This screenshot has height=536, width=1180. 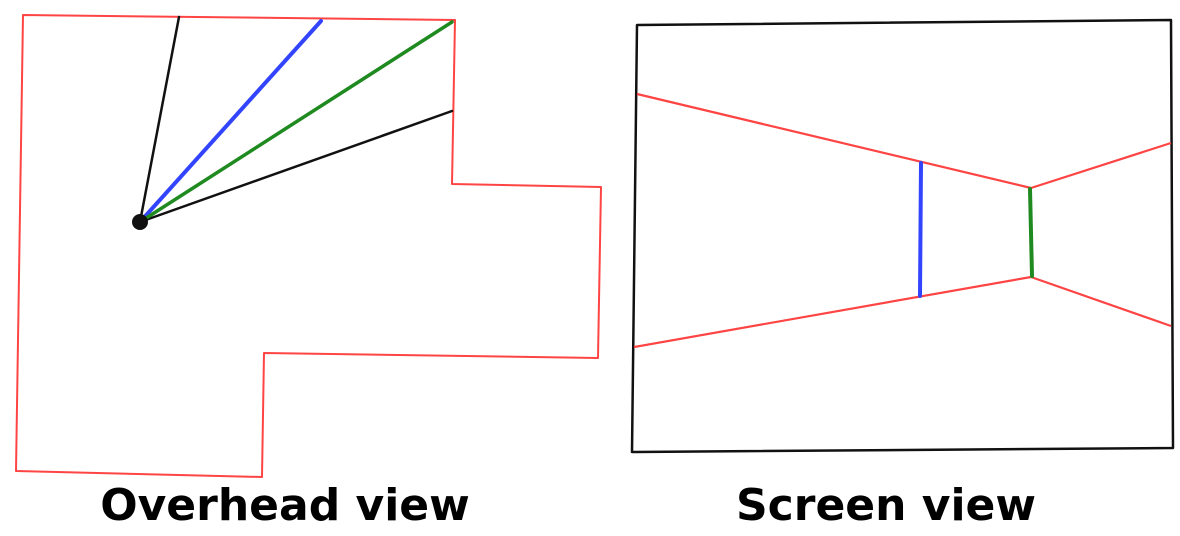 What do you see at coordinates (920, 229) in the screenshot?
I see `blue-wall-edge` at bounding box center [920, 229].